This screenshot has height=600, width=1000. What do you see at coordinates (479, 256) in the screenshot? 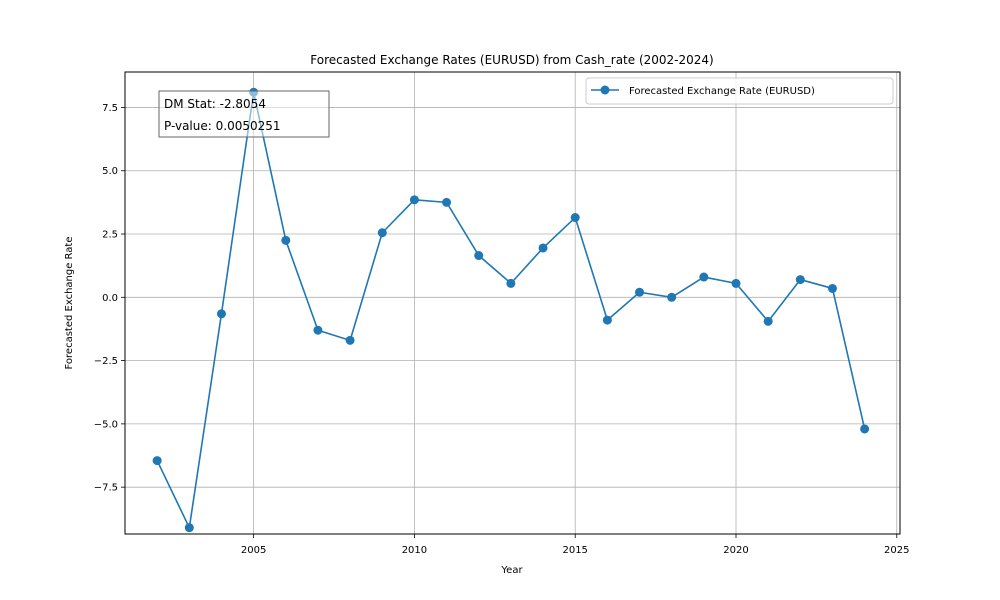
I see `data-point-2012` at bounding box center [479, 256].